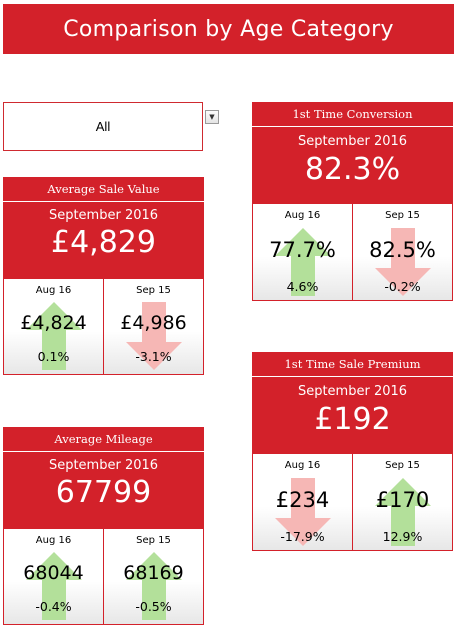 This screenshot has width=457, height=630. I want to click on comparison-value: £234, so click(302, 500).